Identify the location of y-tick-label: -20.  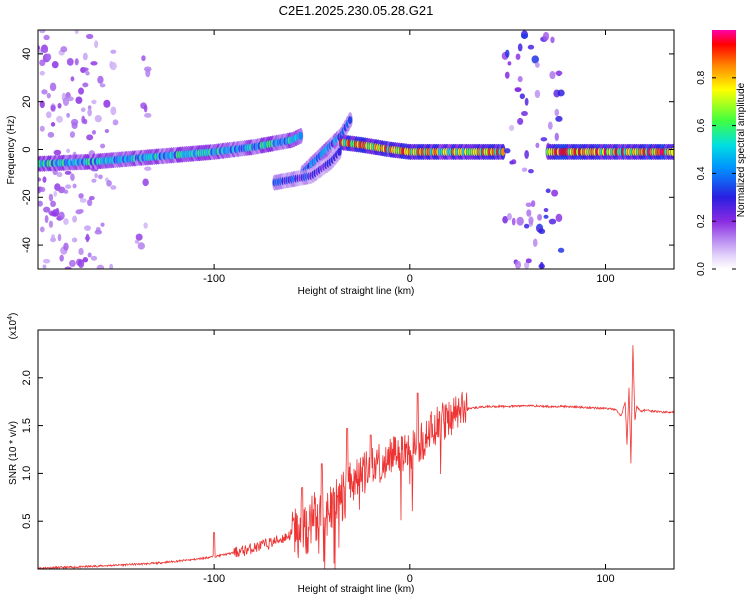
(27, 197).